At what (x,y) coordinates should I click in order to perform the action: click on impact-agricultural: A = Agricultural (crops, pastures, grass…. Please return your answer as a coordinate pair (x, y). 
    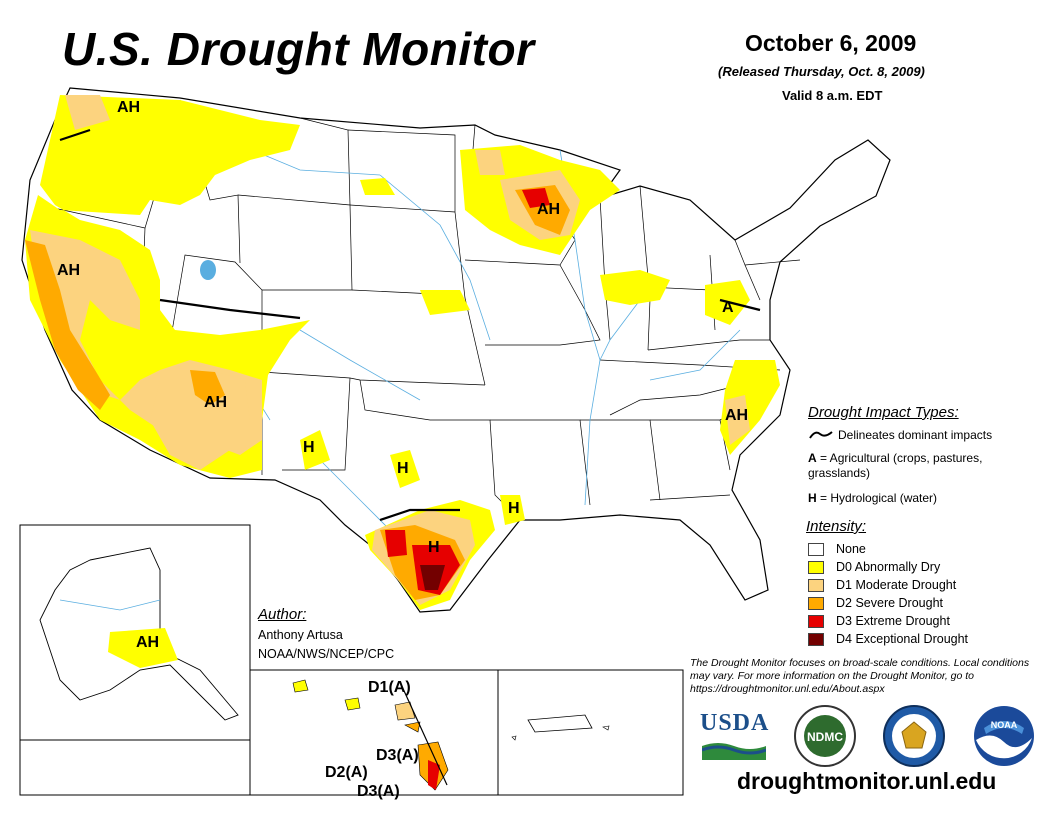
    Looking at the image, I should click on (913, 466).